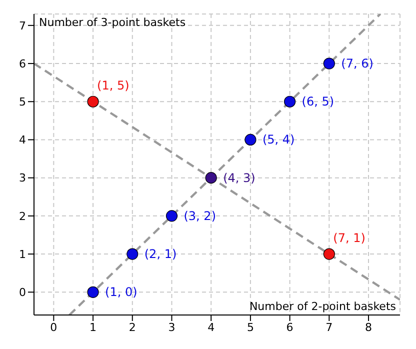  Describe the element at coordinates (22, 254) in the screenshot. I see `y-tick-label: 1` at that location.